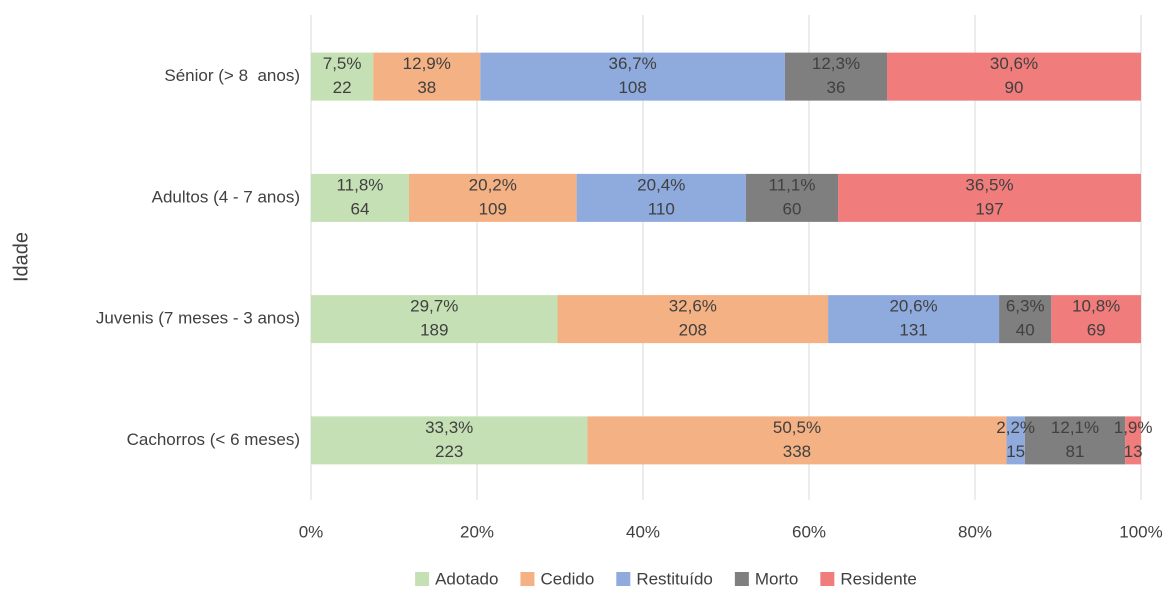  Describe the element at coordinates (359, 184) in the screenshot. I see `data-label: 11,8%` at that location.